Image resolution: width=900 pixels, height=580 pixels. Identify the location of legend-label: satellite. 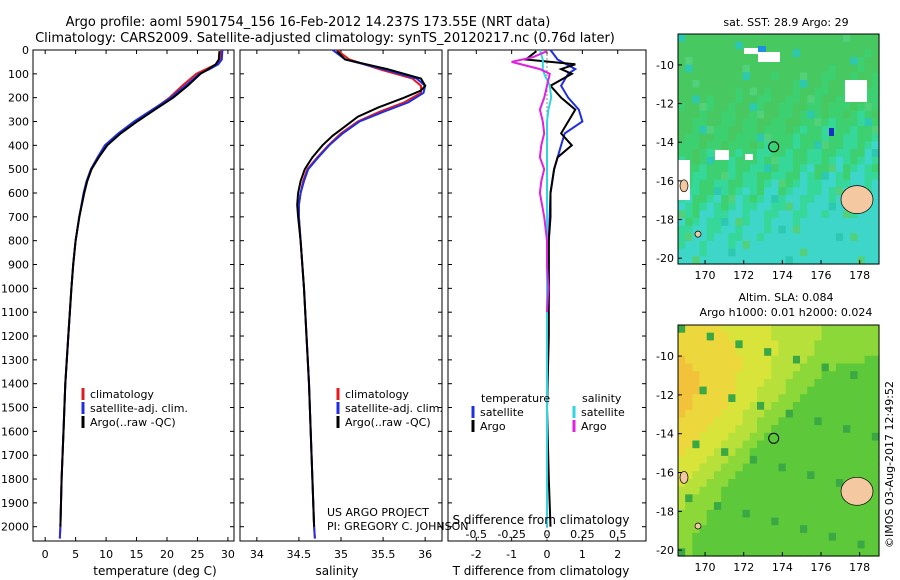
(603, 412).